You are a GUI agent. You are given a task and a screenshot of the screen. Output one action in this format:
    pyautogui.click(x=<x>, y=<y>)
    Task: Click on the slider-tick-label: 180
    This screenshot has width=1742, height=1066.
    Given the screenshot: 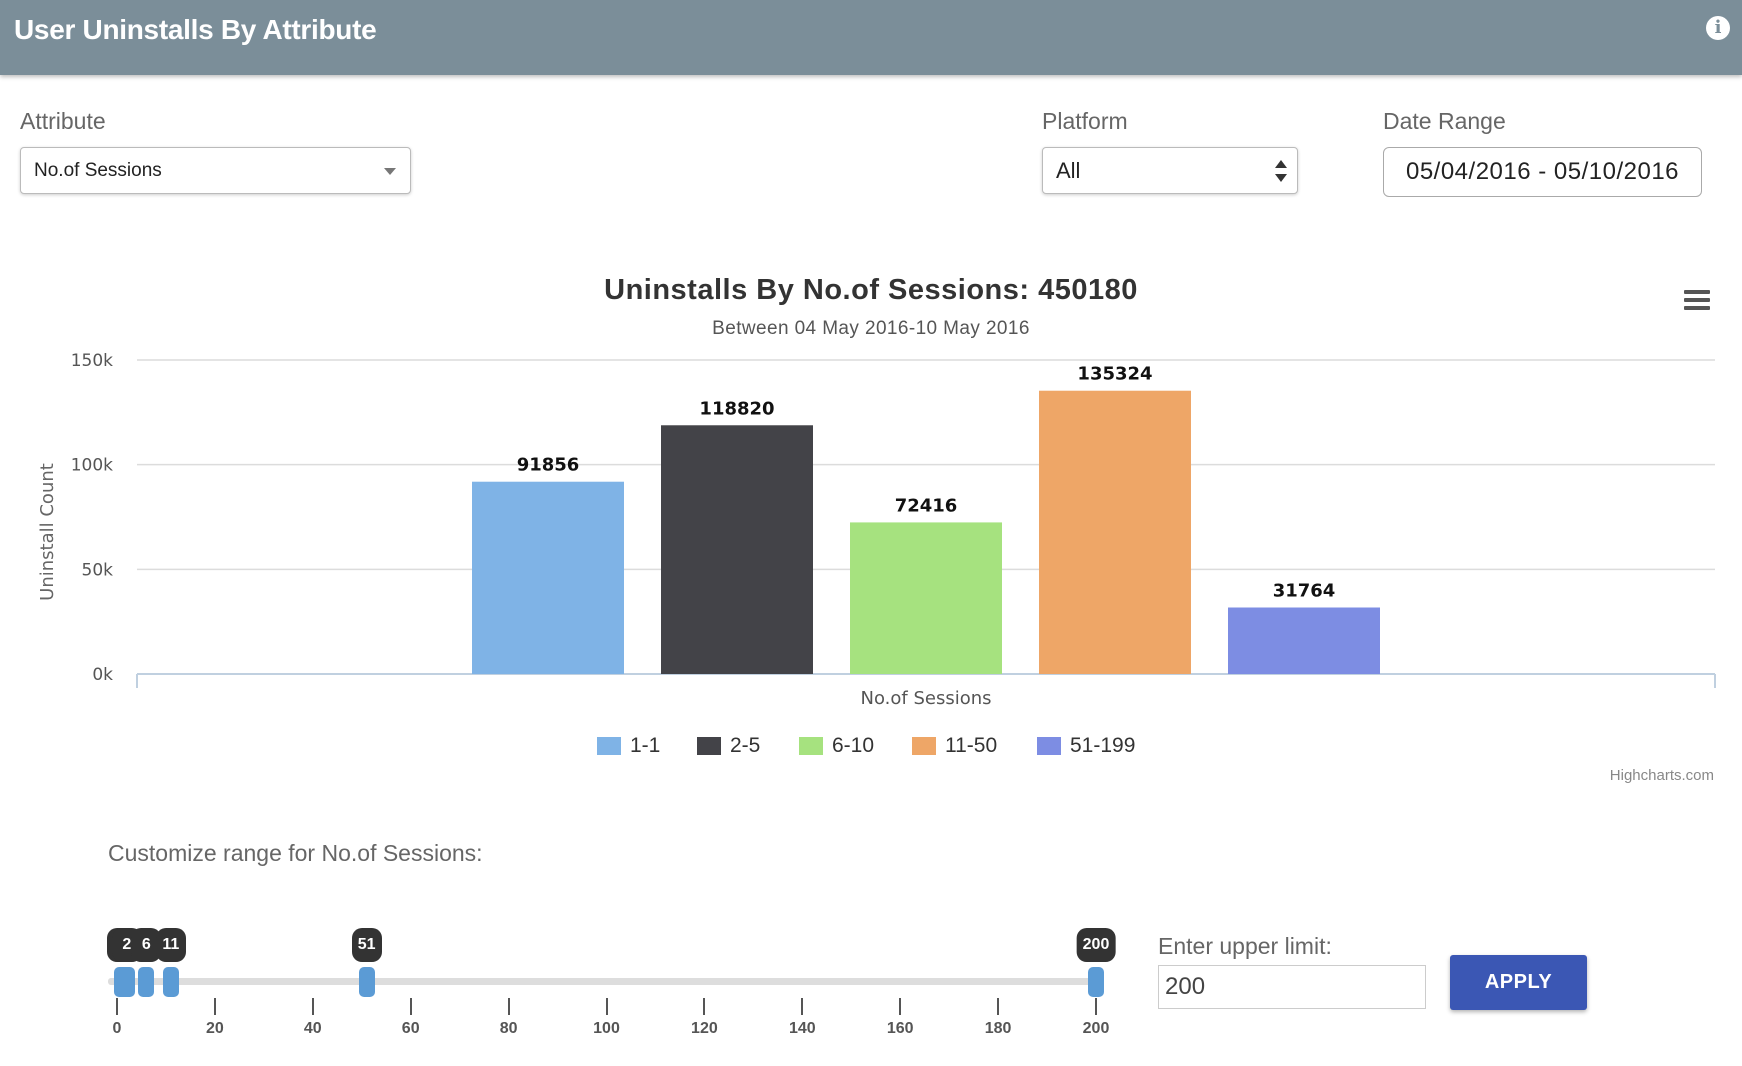 What is the action you would take?
    pyautogui.click(x=998, y=1028)
    